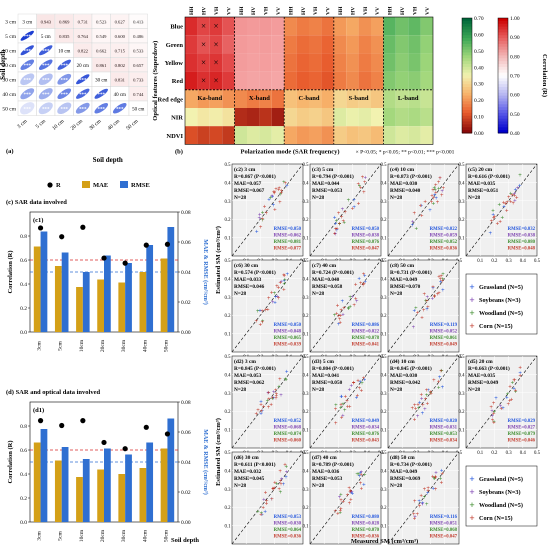 This screenshot has height=546, width=550. I want to click on scatter-r-text: R=0.845 (P<0.001), so click(411, 368).